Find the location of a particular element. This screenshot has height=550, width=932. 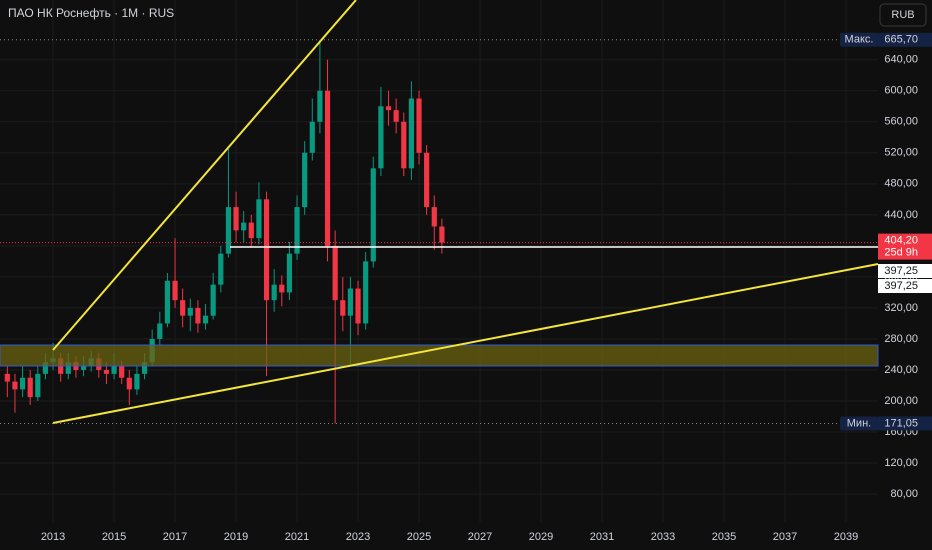

last-price-box is located at coordinates (905, 246).